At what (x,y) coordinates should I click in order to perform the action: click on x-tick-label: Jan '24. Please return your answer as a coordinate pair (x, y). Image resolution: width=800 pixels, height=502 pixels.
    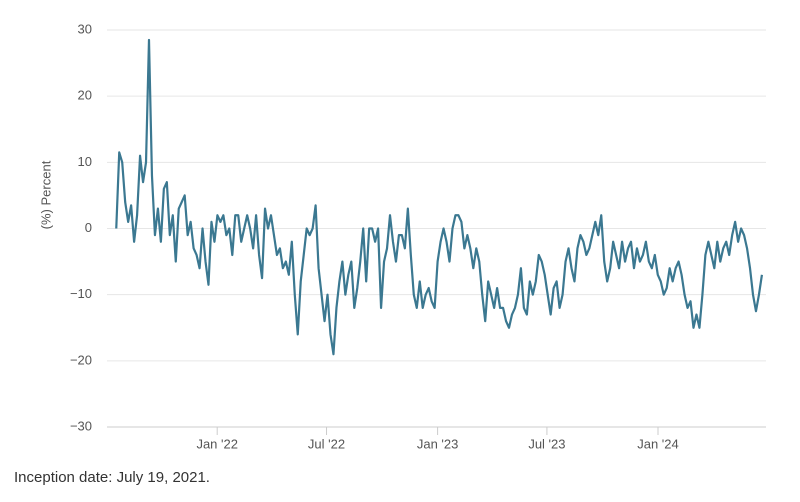
    Looking at the image, I should click on (658, 443).